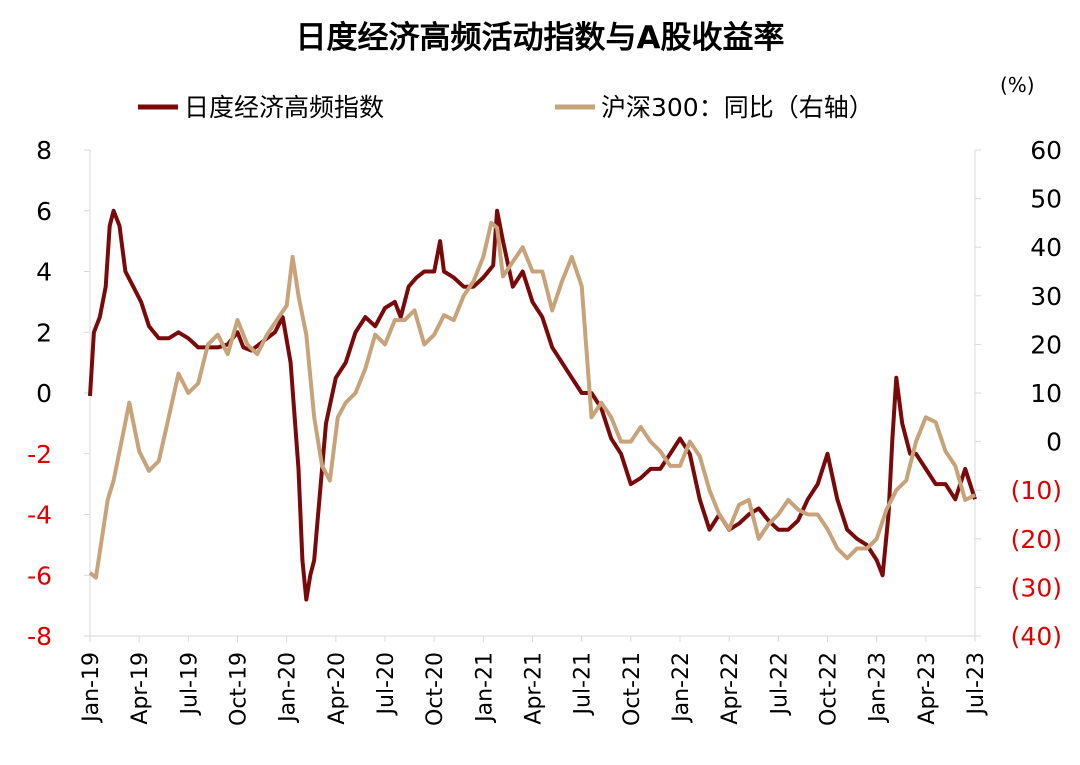  What do you see at coordinates (1017, 85) in the screenshot?
I see `right-axis-unit: (%)` at bounding box center [1017, 85].